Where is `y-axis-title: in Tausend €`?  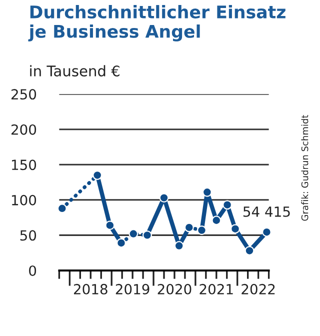
y-axis-title: in Tausend € is located at coordinates (75, 70).